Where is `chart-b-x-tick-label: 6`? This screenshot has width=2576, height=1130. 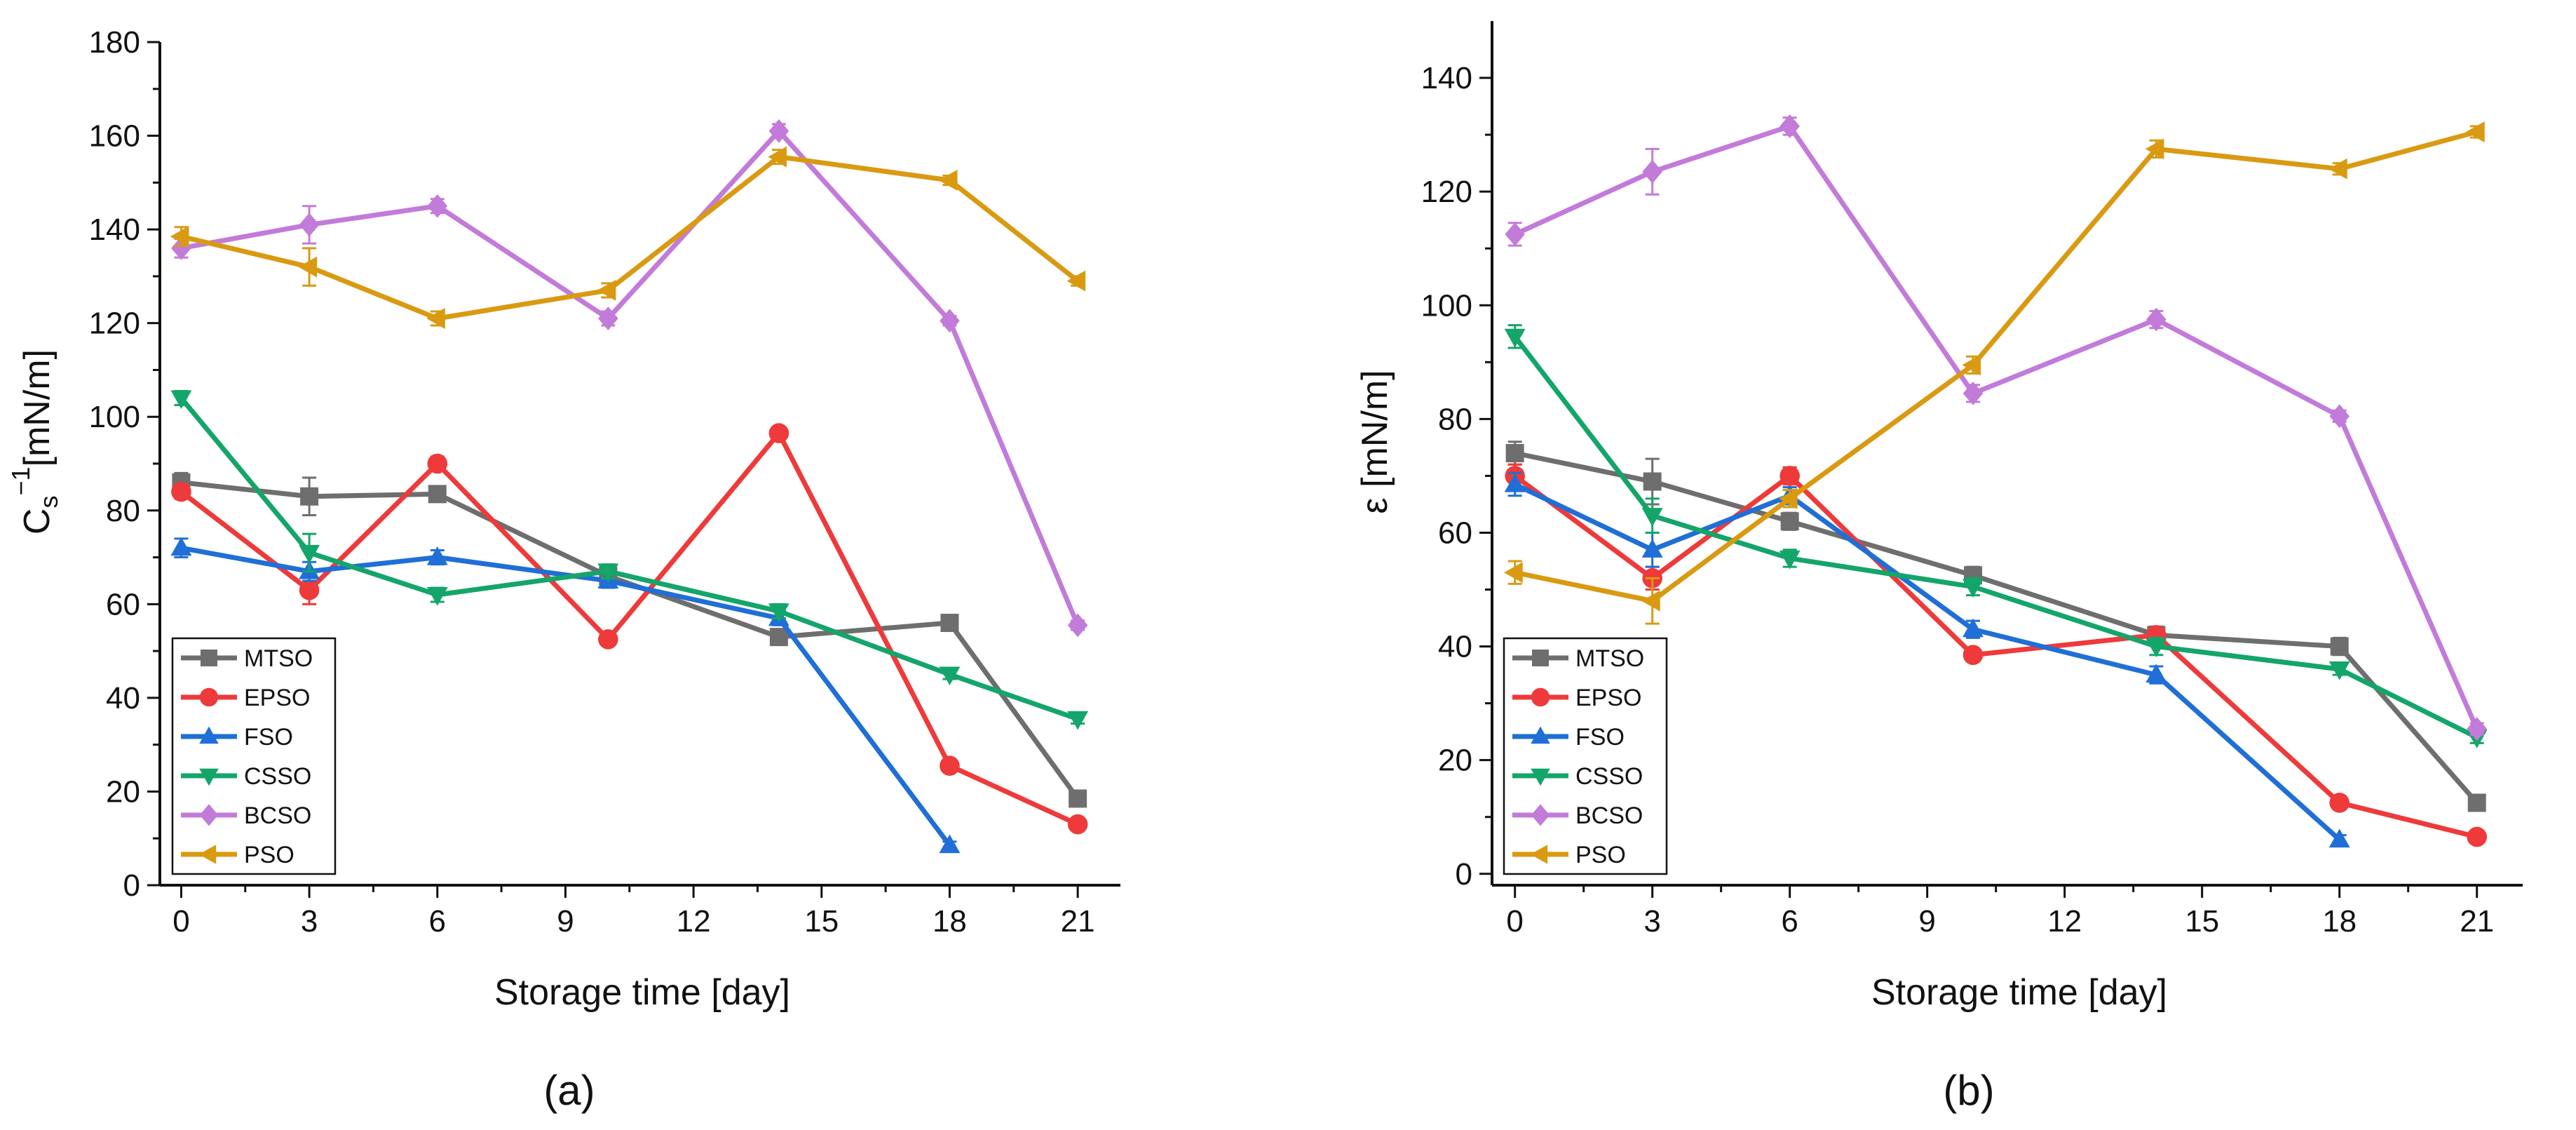 chart-b-x-tick-label: 6 is located at coordinates (1789, 921).